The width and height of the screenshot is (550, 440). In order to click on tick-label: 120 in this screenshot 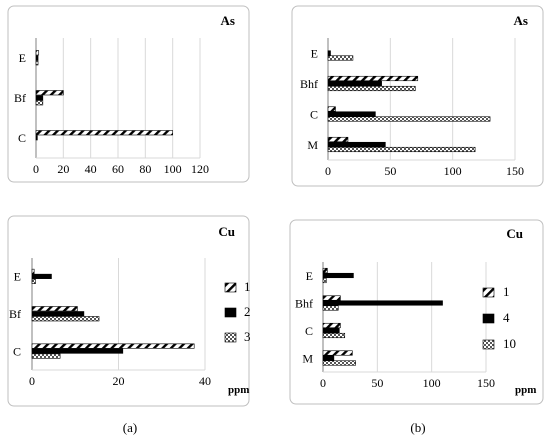, I will do `click(200, 169)`.